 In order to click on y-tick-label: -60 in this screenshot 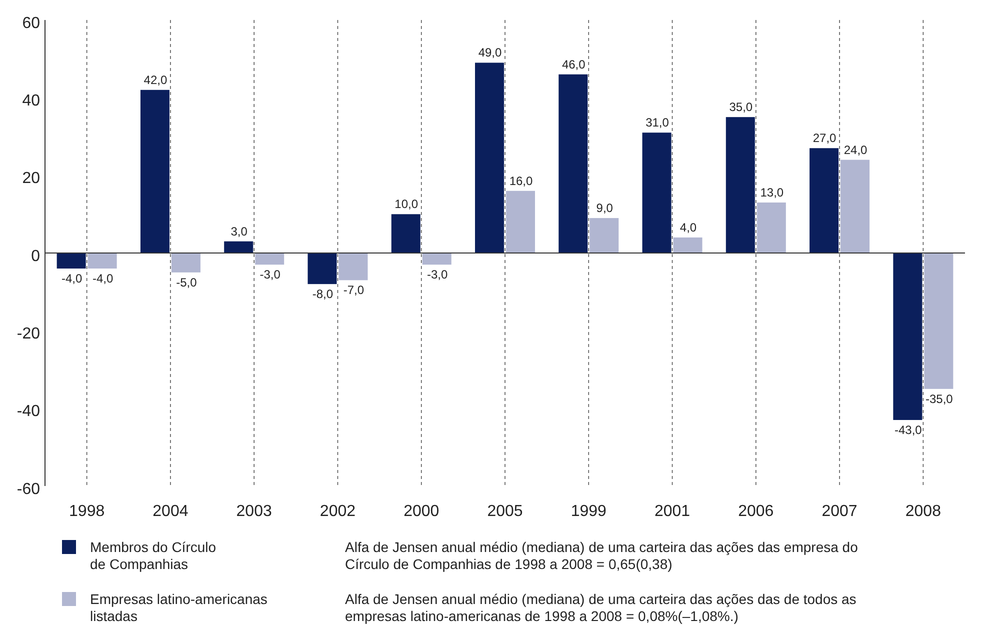, I will do `click(28, 489)`.